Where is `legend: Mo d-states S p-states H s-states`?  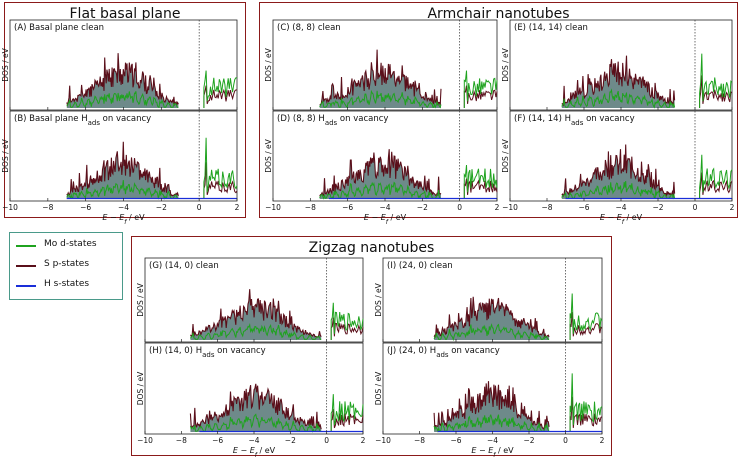 legend: Mo d-states S p-states H s-states is located at coordinates (66, 266).